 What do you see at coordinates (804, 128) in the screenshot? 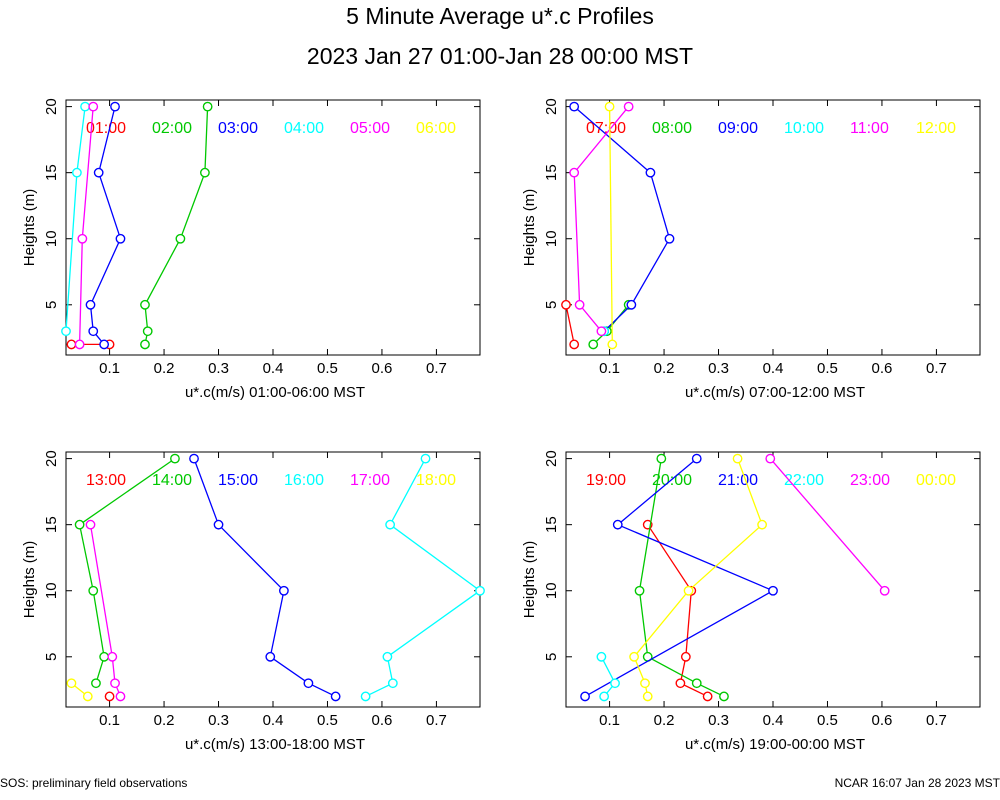
I see `legend-entry: 10:00` at bounding box center [804, 128].